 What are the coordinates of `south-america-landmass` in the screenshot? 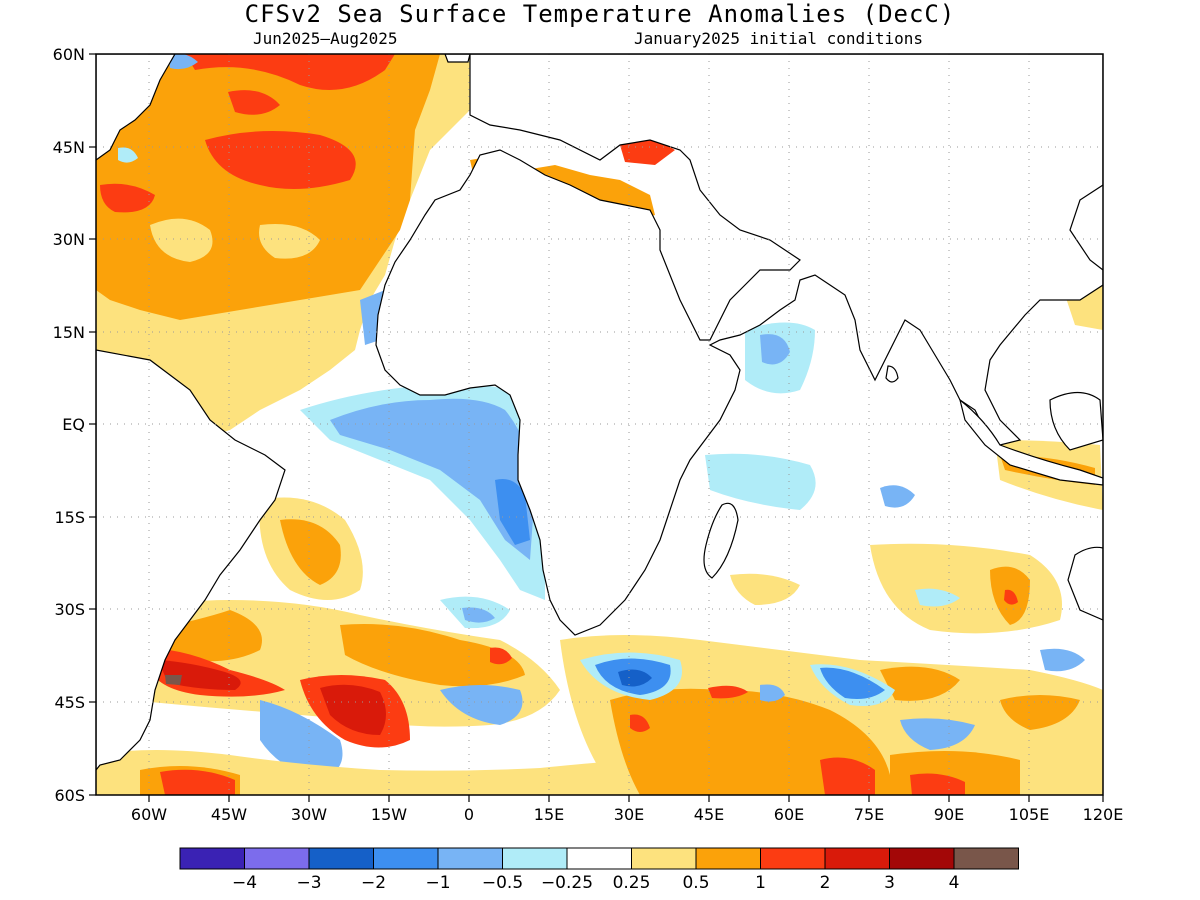 It's located at (191, 560).